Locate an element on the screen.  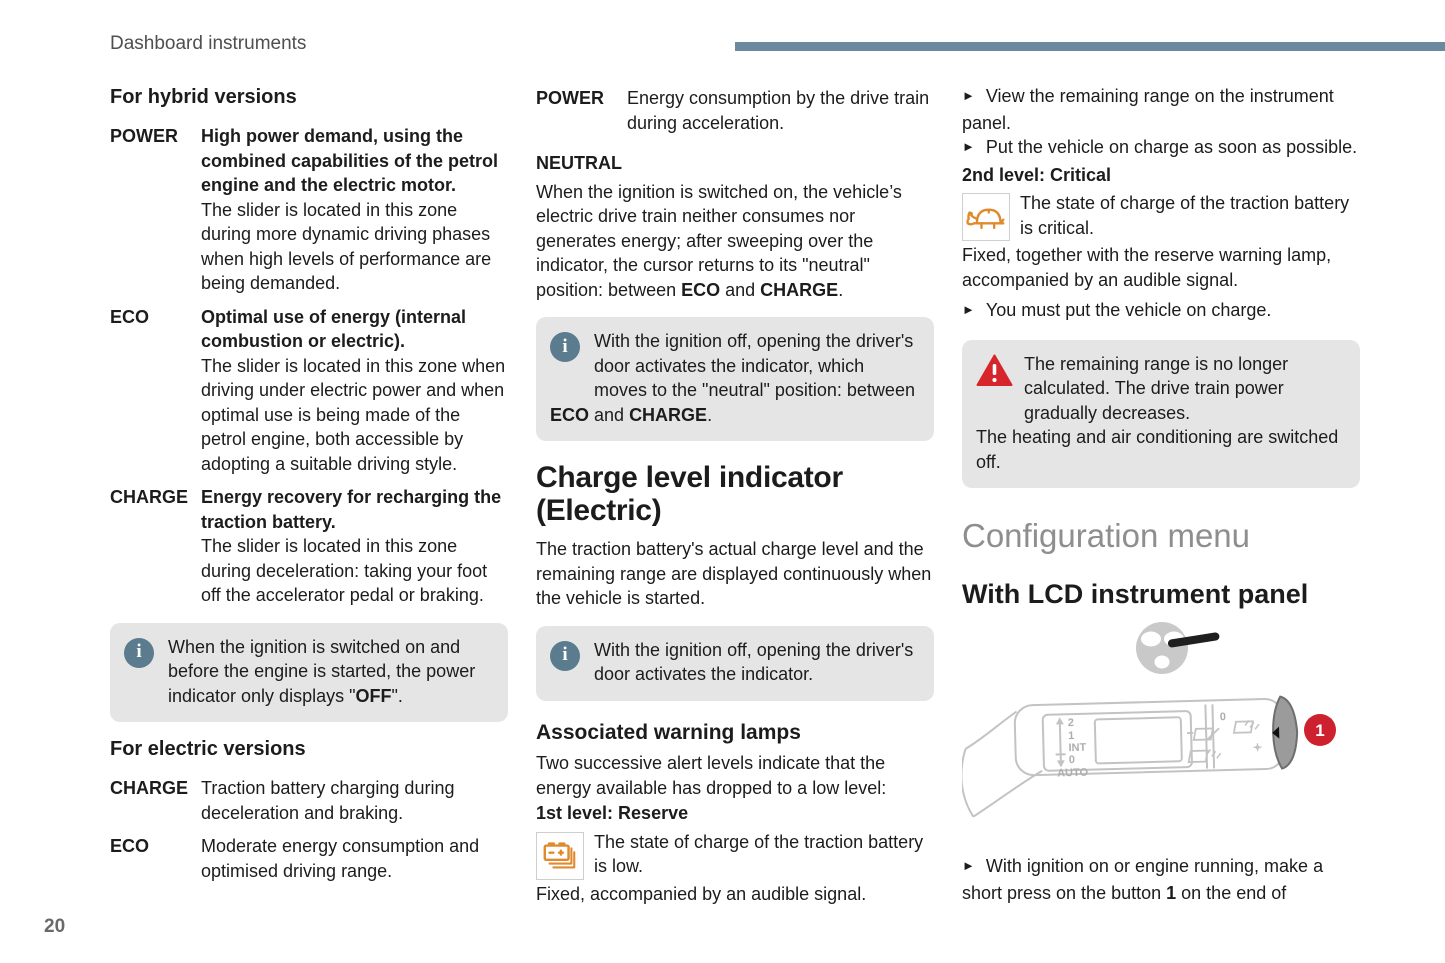
header-accent-bar is located at coordinates (1090, 46).